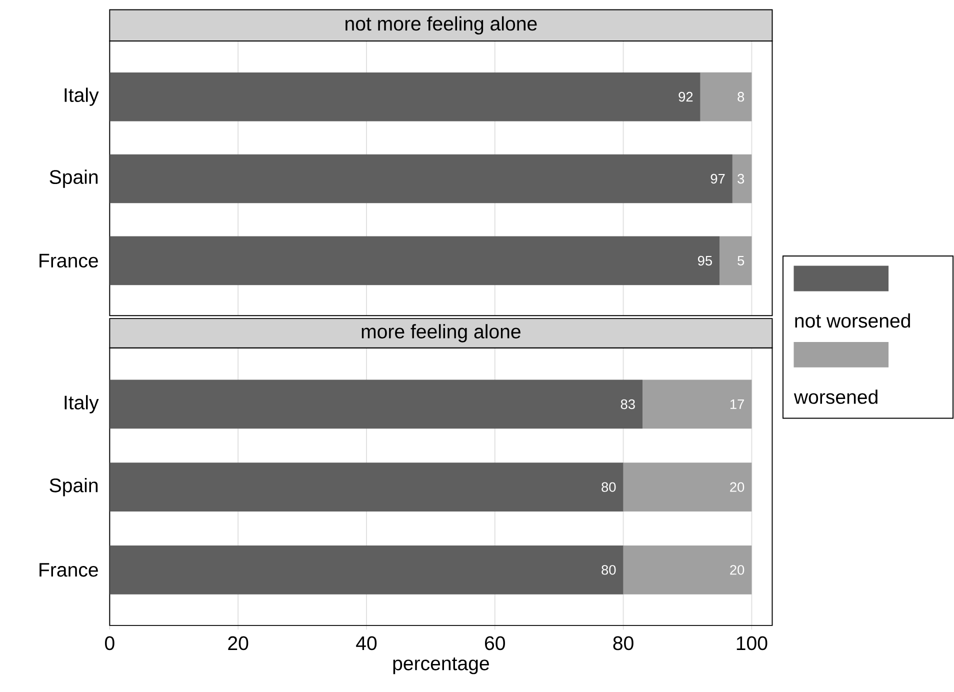  I want to click on data-label: 83, so click(627, 404).